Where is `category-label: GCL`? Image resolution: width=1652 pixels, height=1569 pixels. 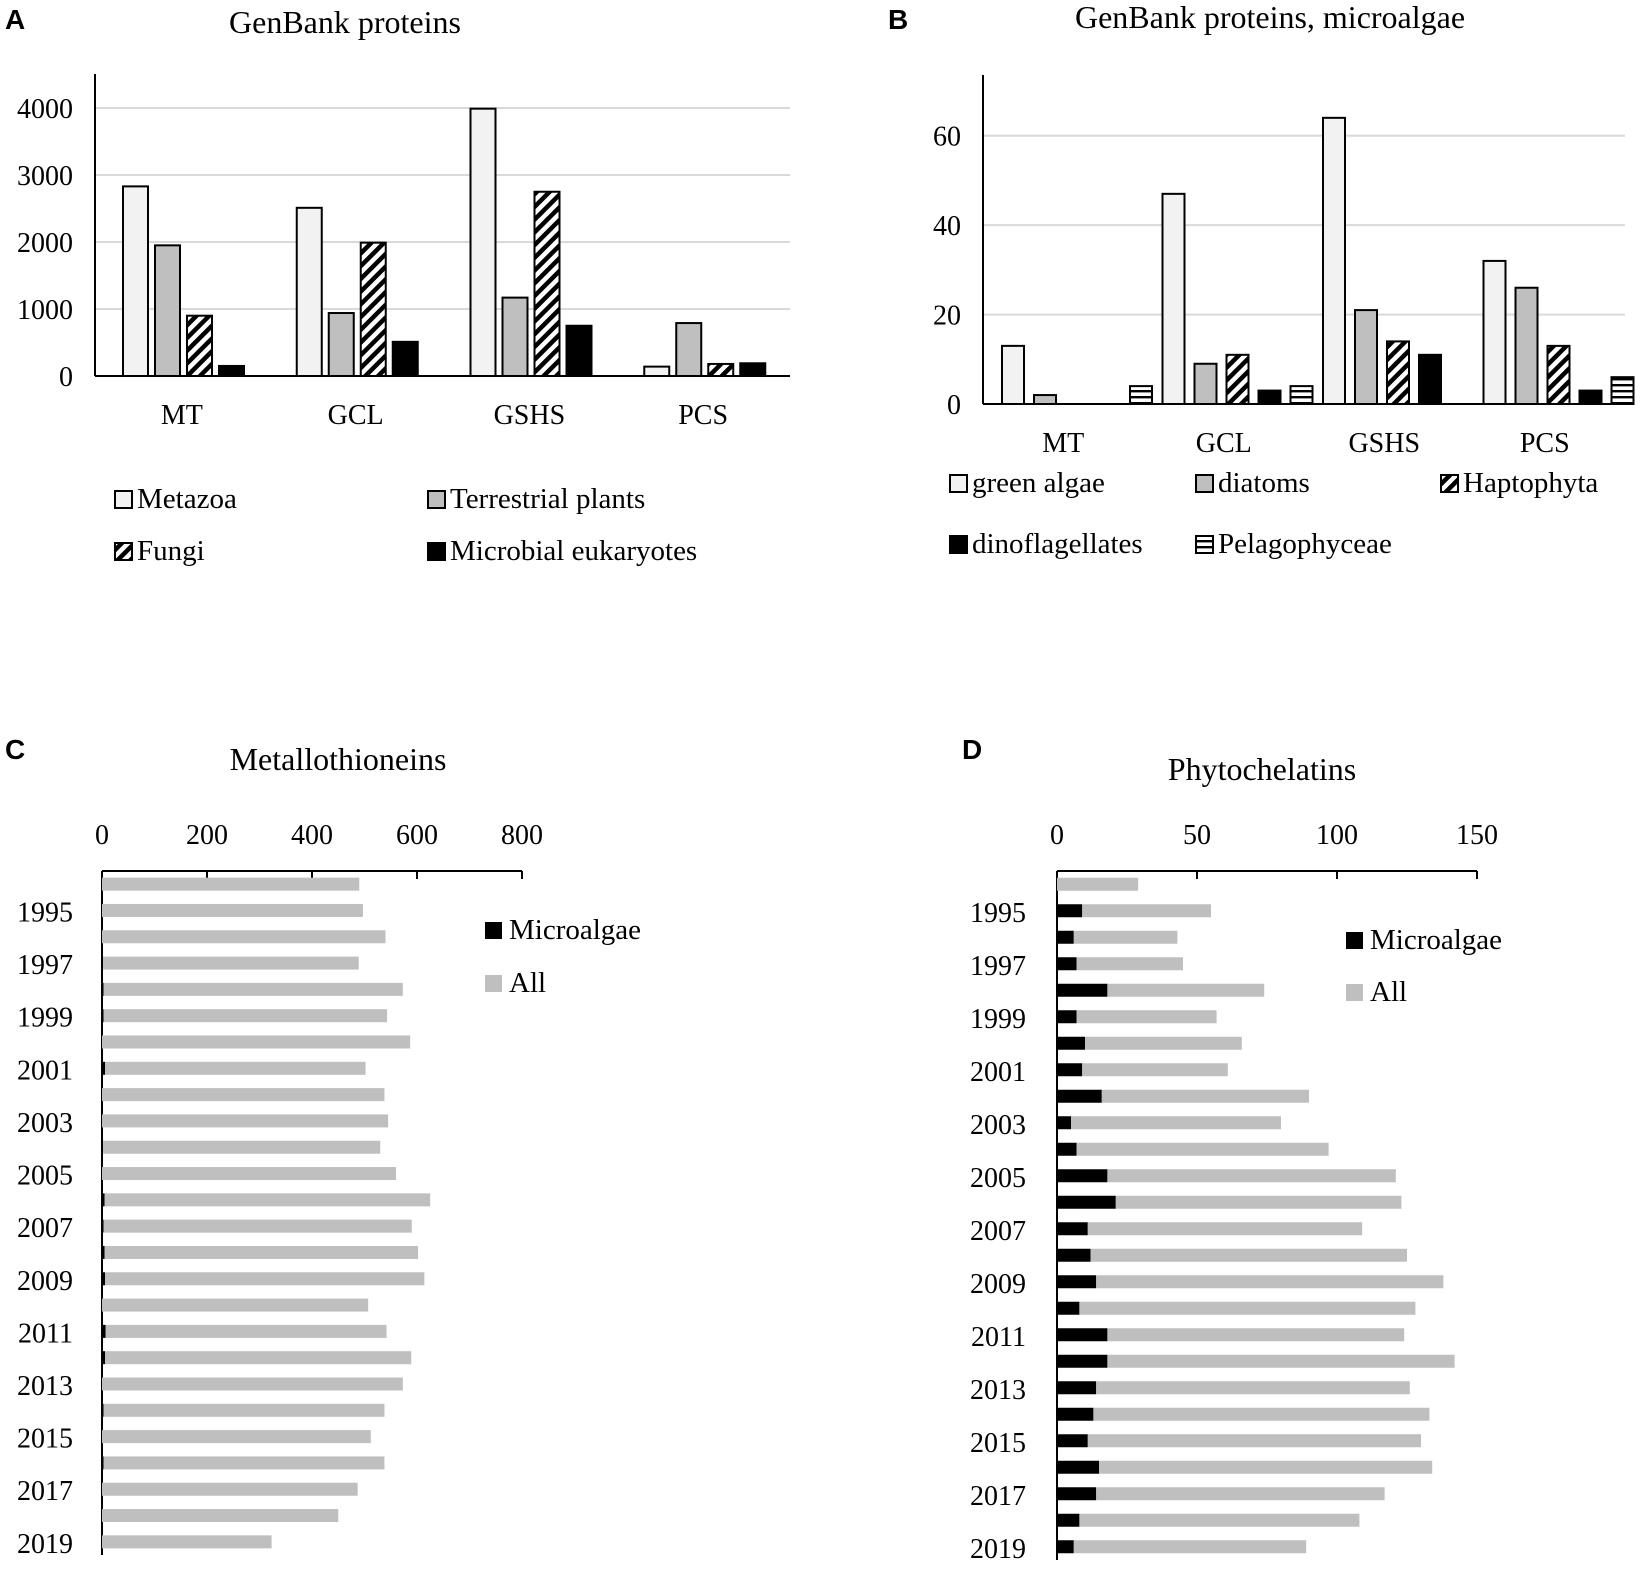 category-label: GCL is located at coordinates (356, 415).